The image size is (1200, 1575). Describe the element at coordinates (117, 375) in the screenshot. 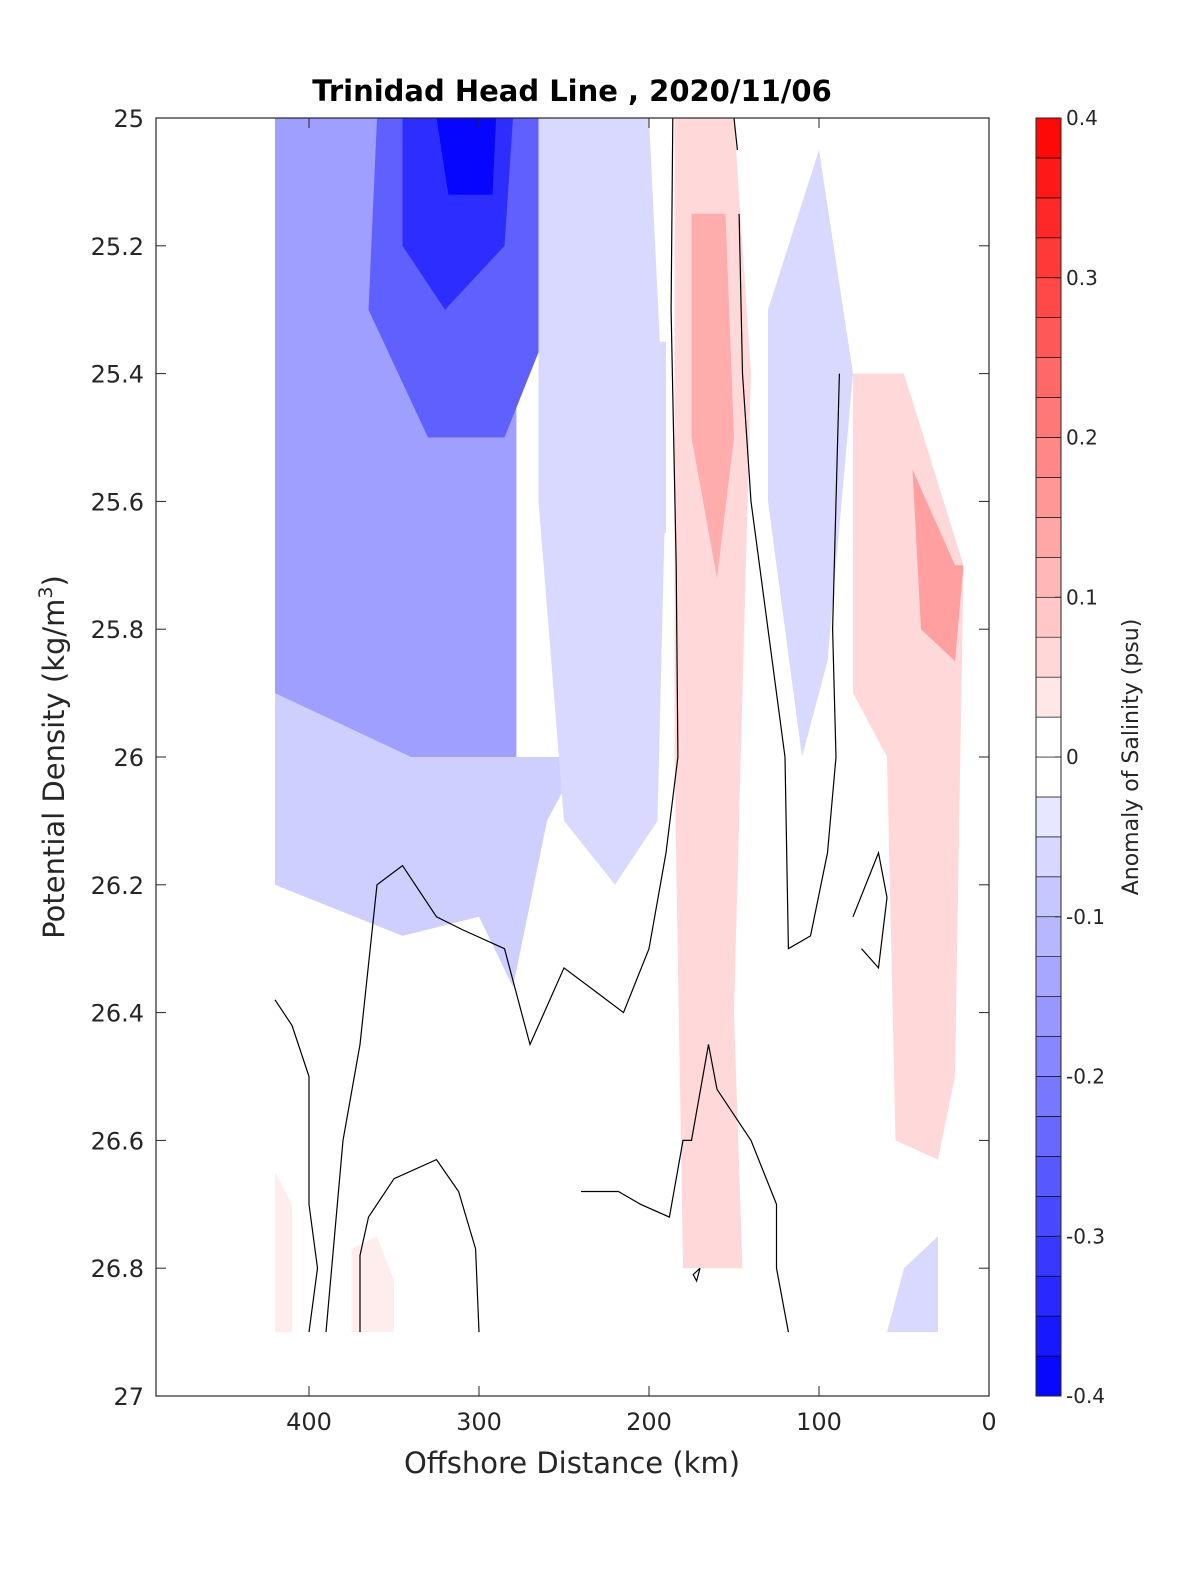

I see `y-tick-label: 25.4` at that location.